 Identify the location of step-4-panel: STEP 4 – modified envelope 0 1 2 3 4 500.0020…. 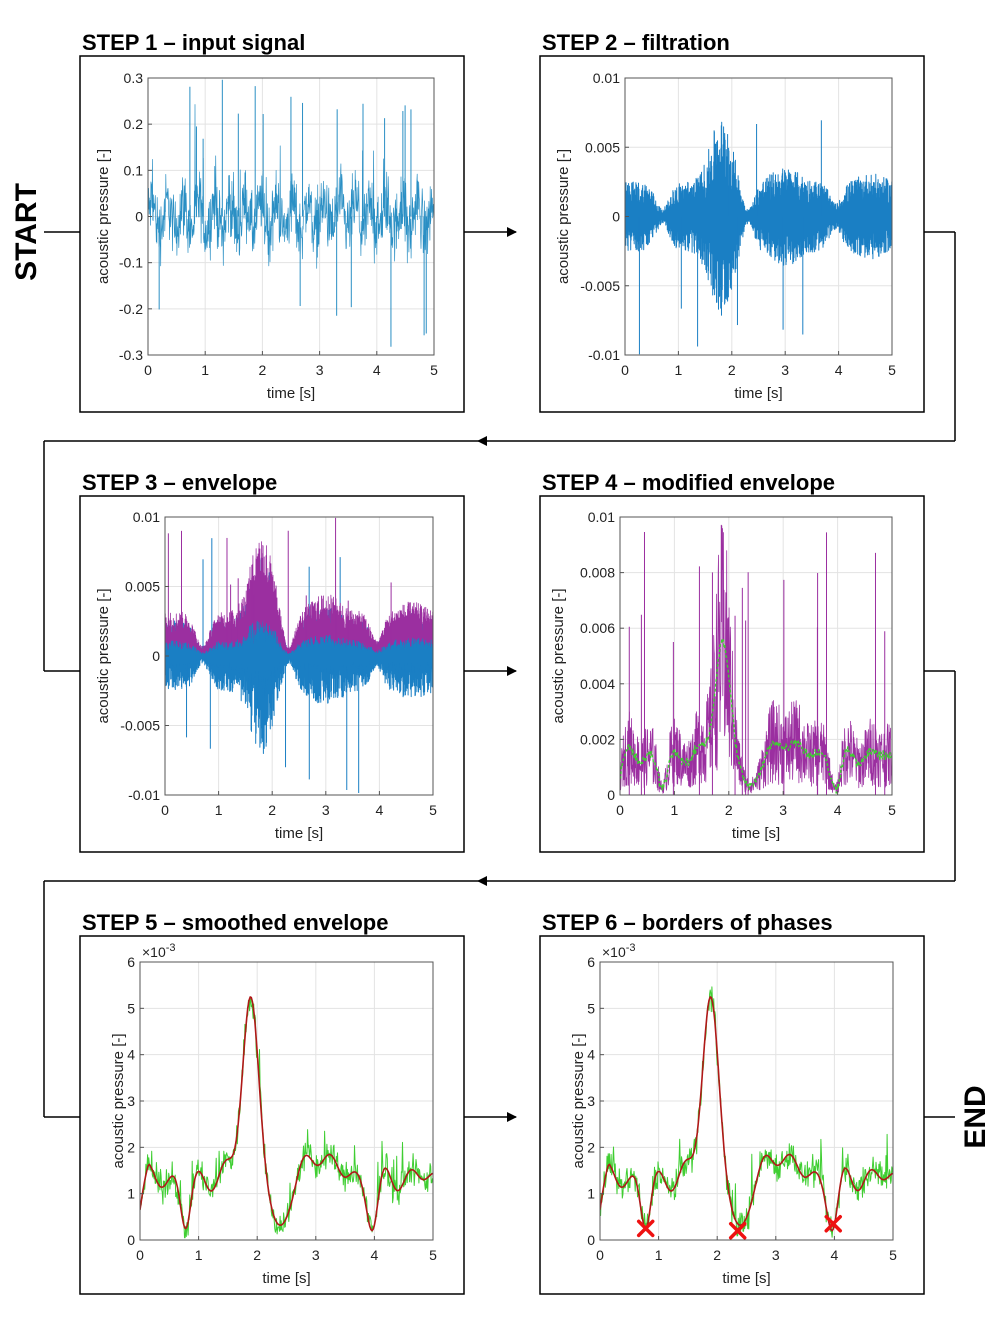
(732, 661).